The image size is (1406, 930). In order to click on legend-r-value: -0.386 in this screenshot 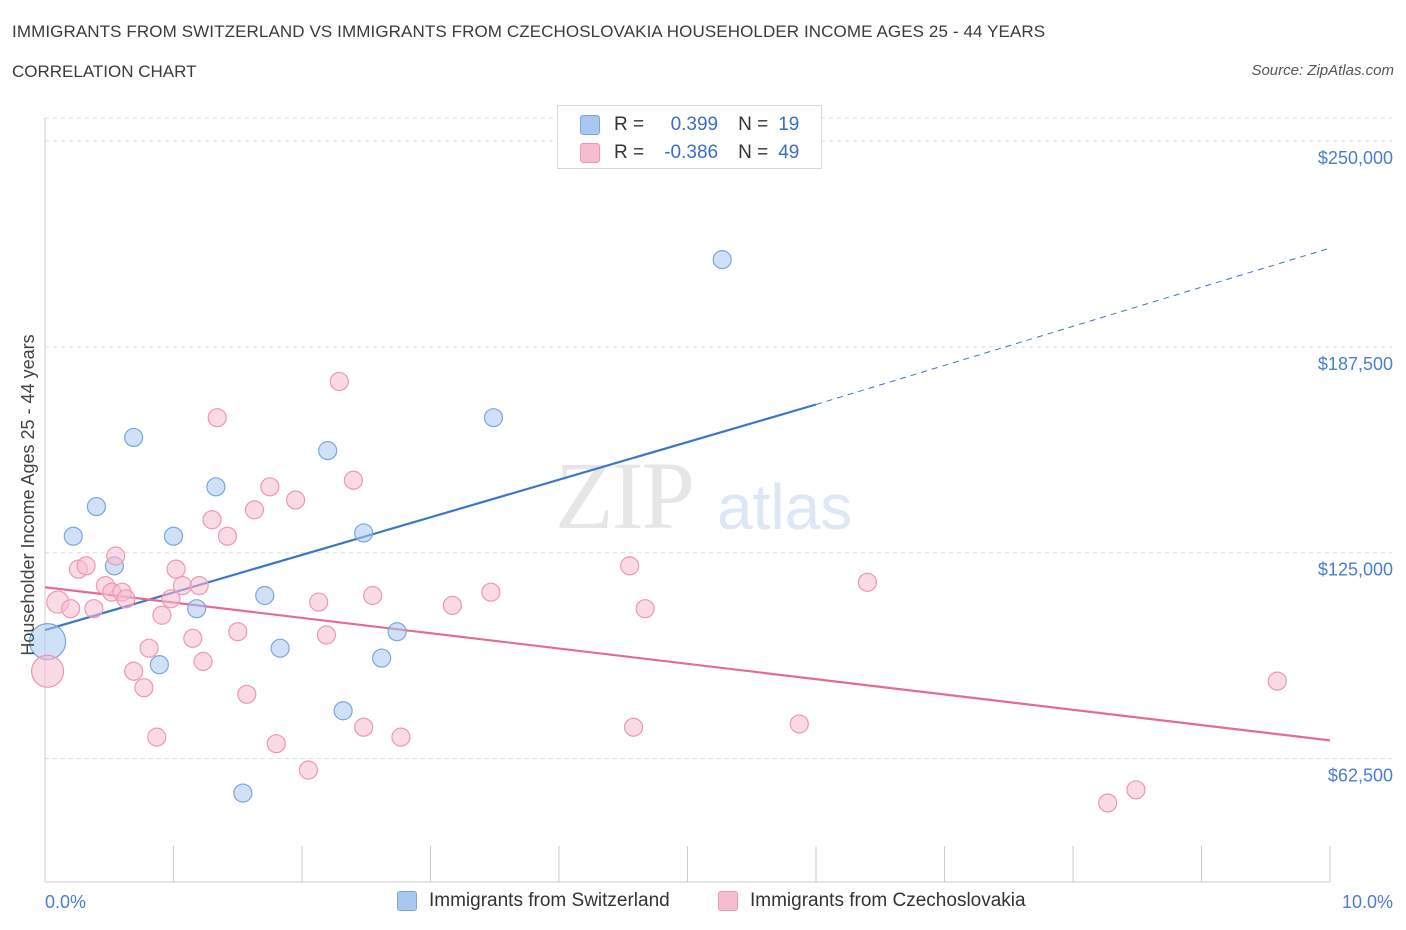, I will do `click(691, 152)`.